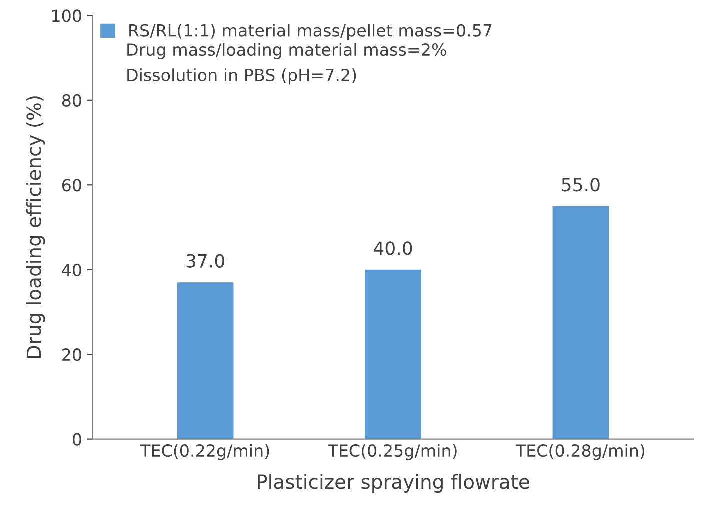  I want to click on data-label: 55.0, so click(581, 185).